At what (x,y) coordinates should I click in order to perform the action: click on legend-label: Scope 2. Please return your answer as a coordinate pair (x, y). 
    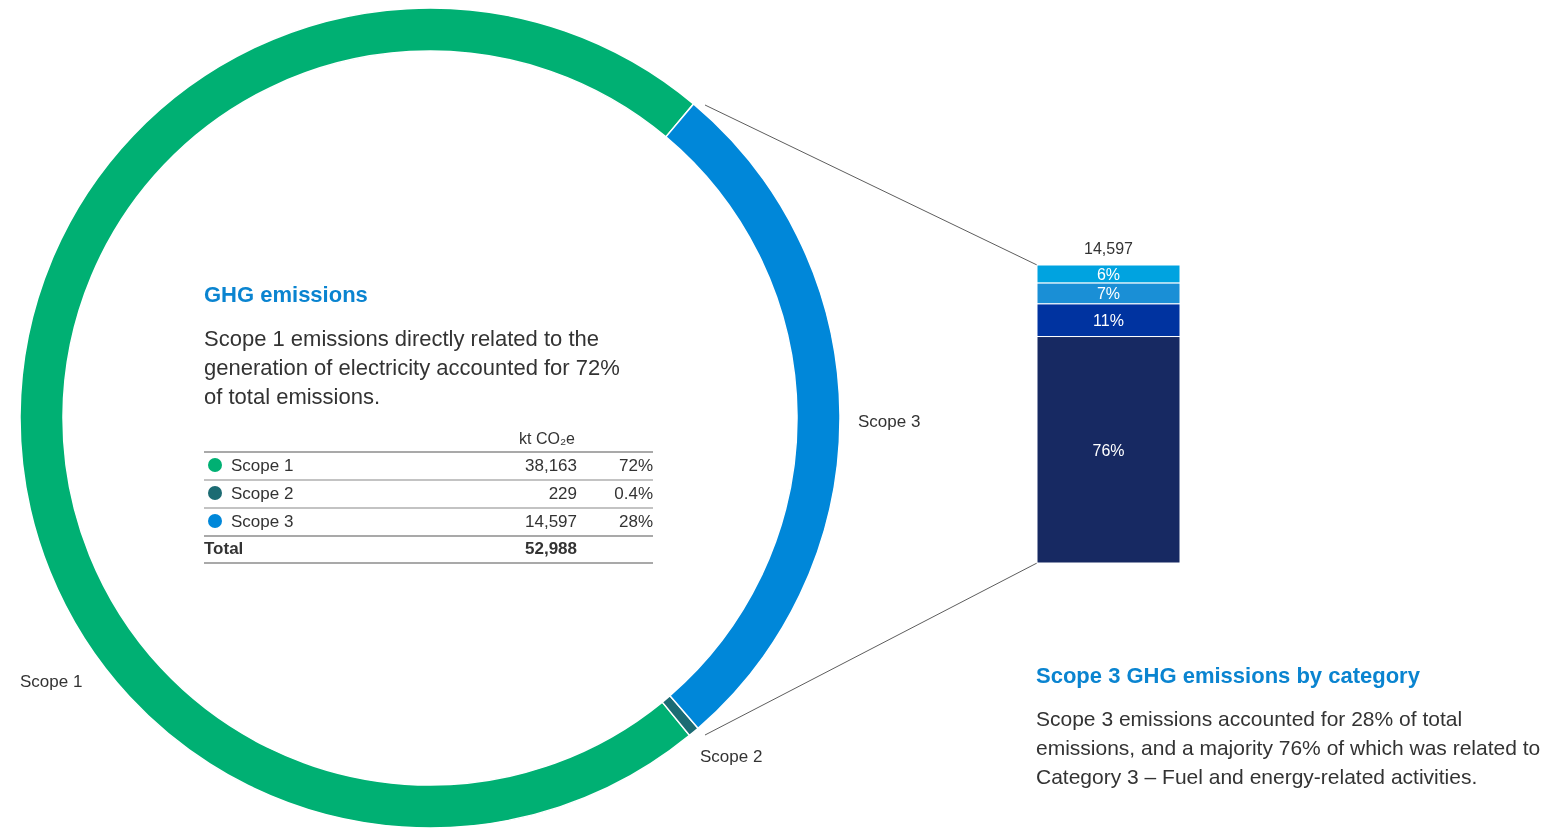
    Looking at the image, I should click on (262, 493).